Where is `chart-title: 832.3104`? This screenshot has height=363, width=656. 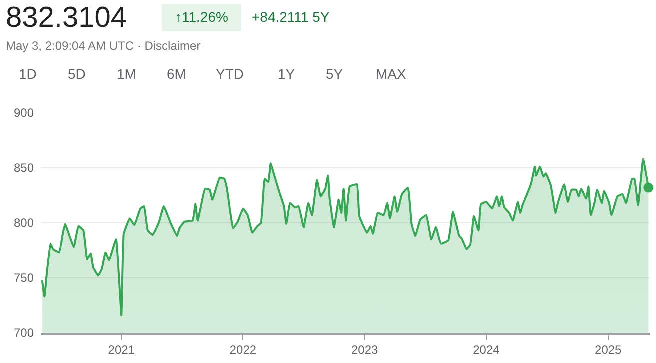 chart-title: 832.3104 is located at coordinates (66, 18).